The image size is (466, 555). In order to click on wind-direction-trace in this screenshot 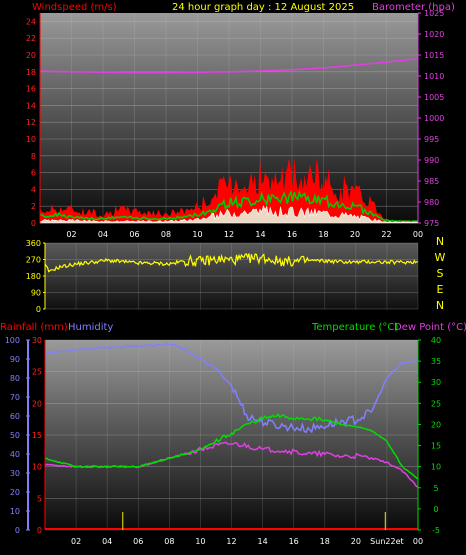, I will do `click(231, 262)`.